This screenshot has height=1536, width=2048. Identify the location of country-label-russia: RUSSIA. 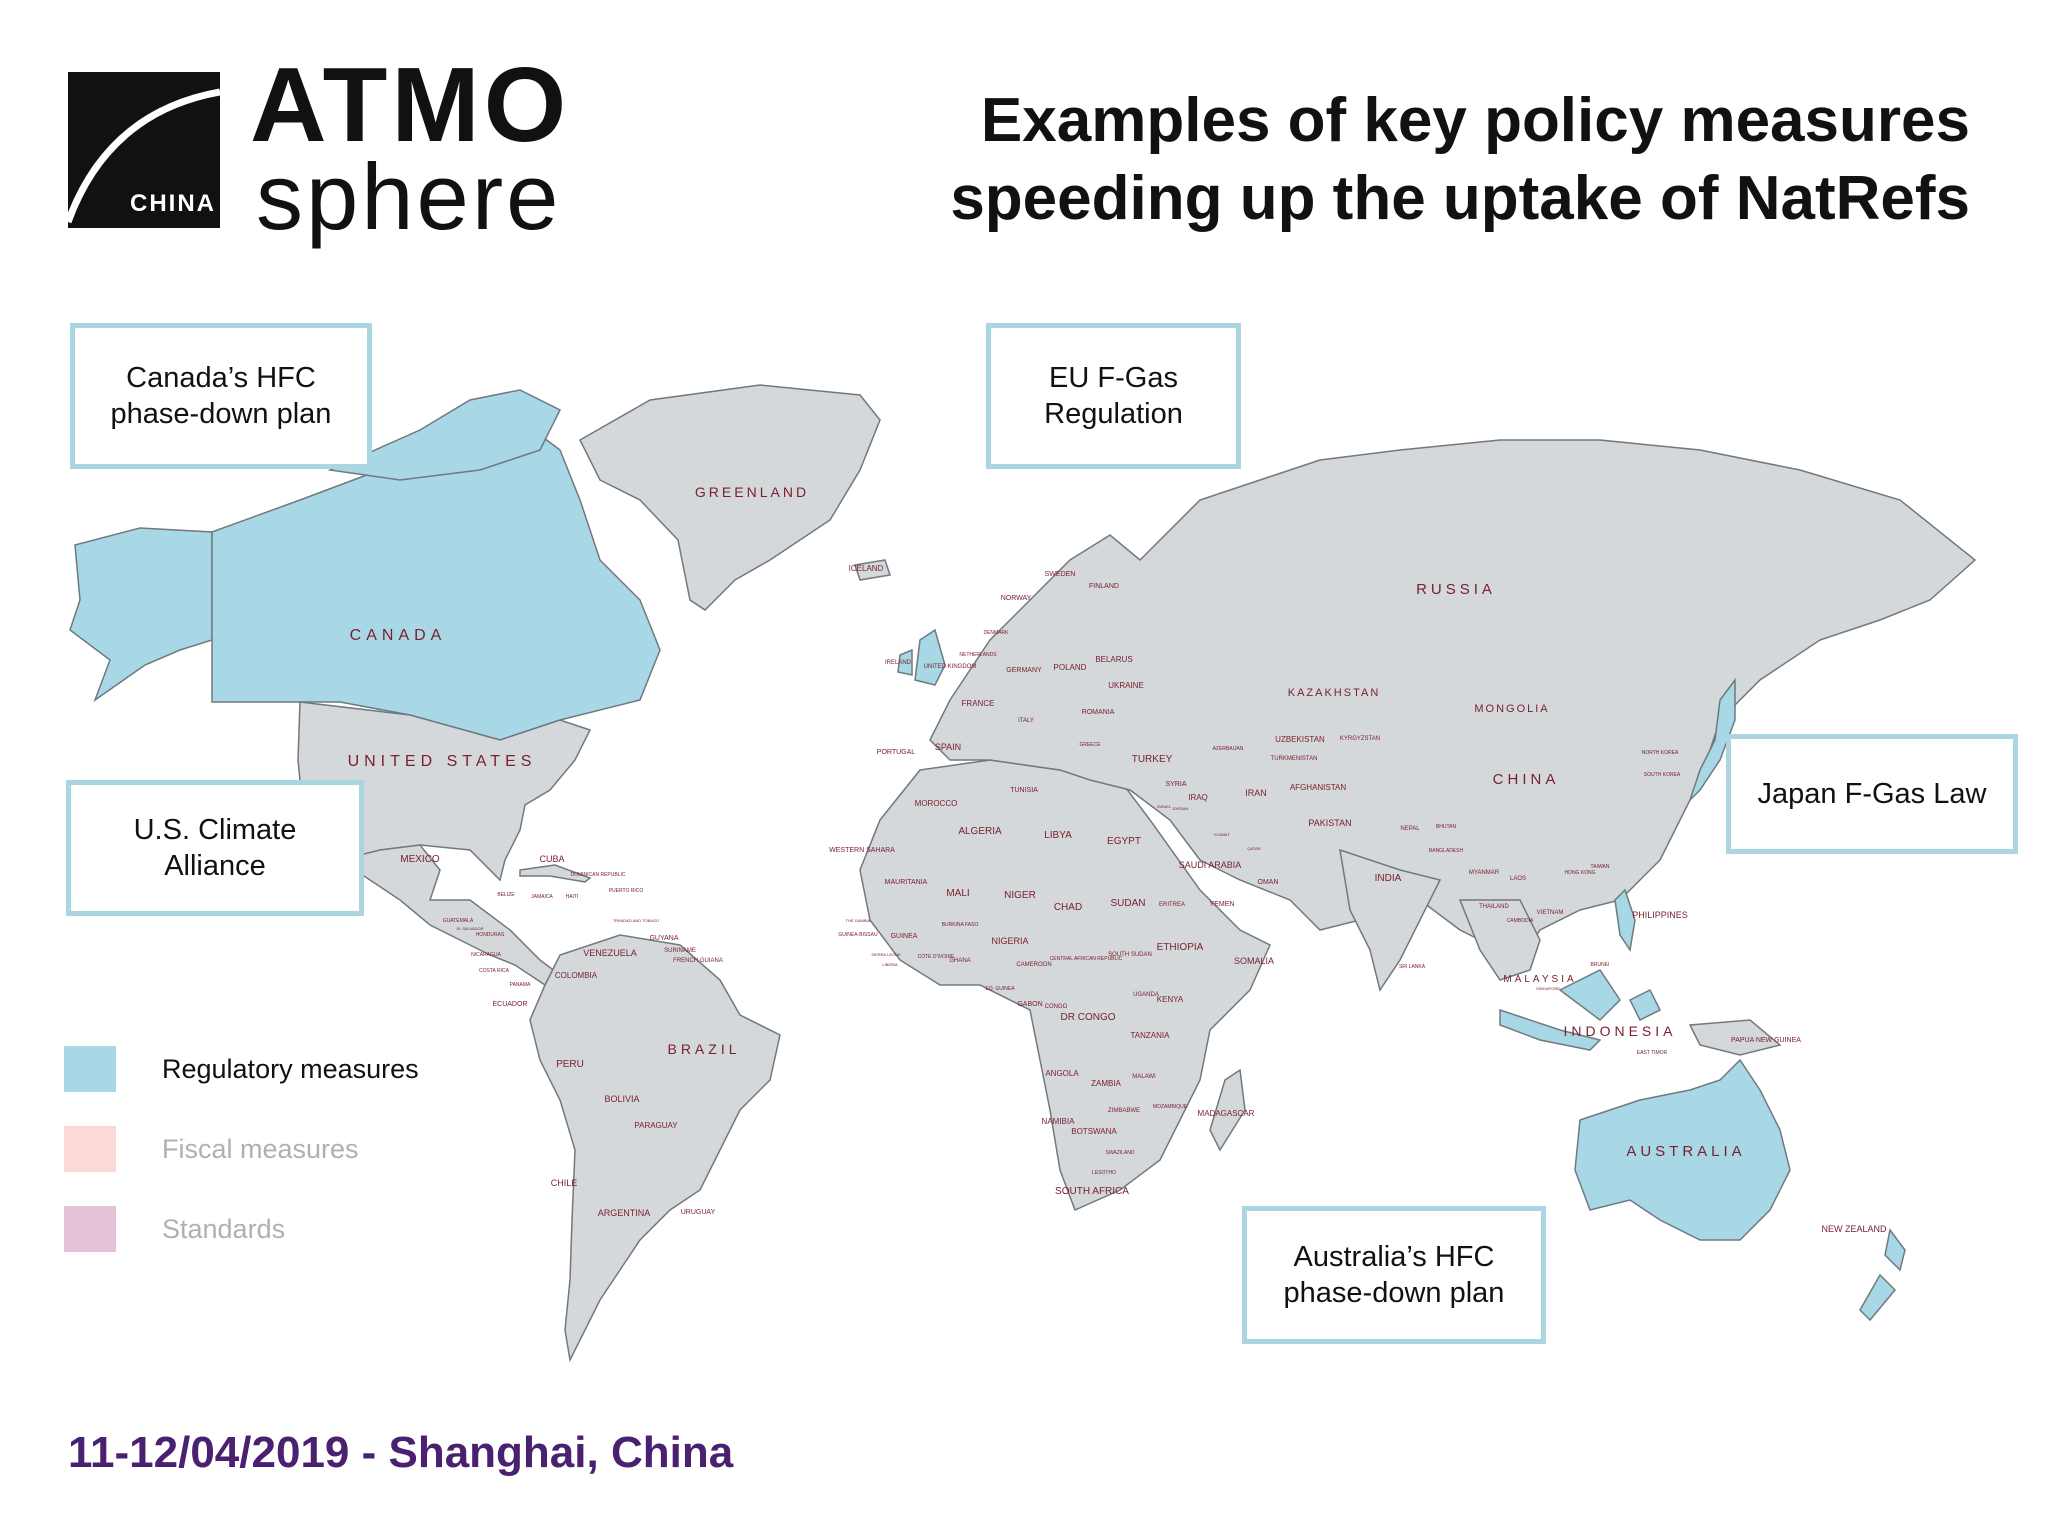
(1456, 589).